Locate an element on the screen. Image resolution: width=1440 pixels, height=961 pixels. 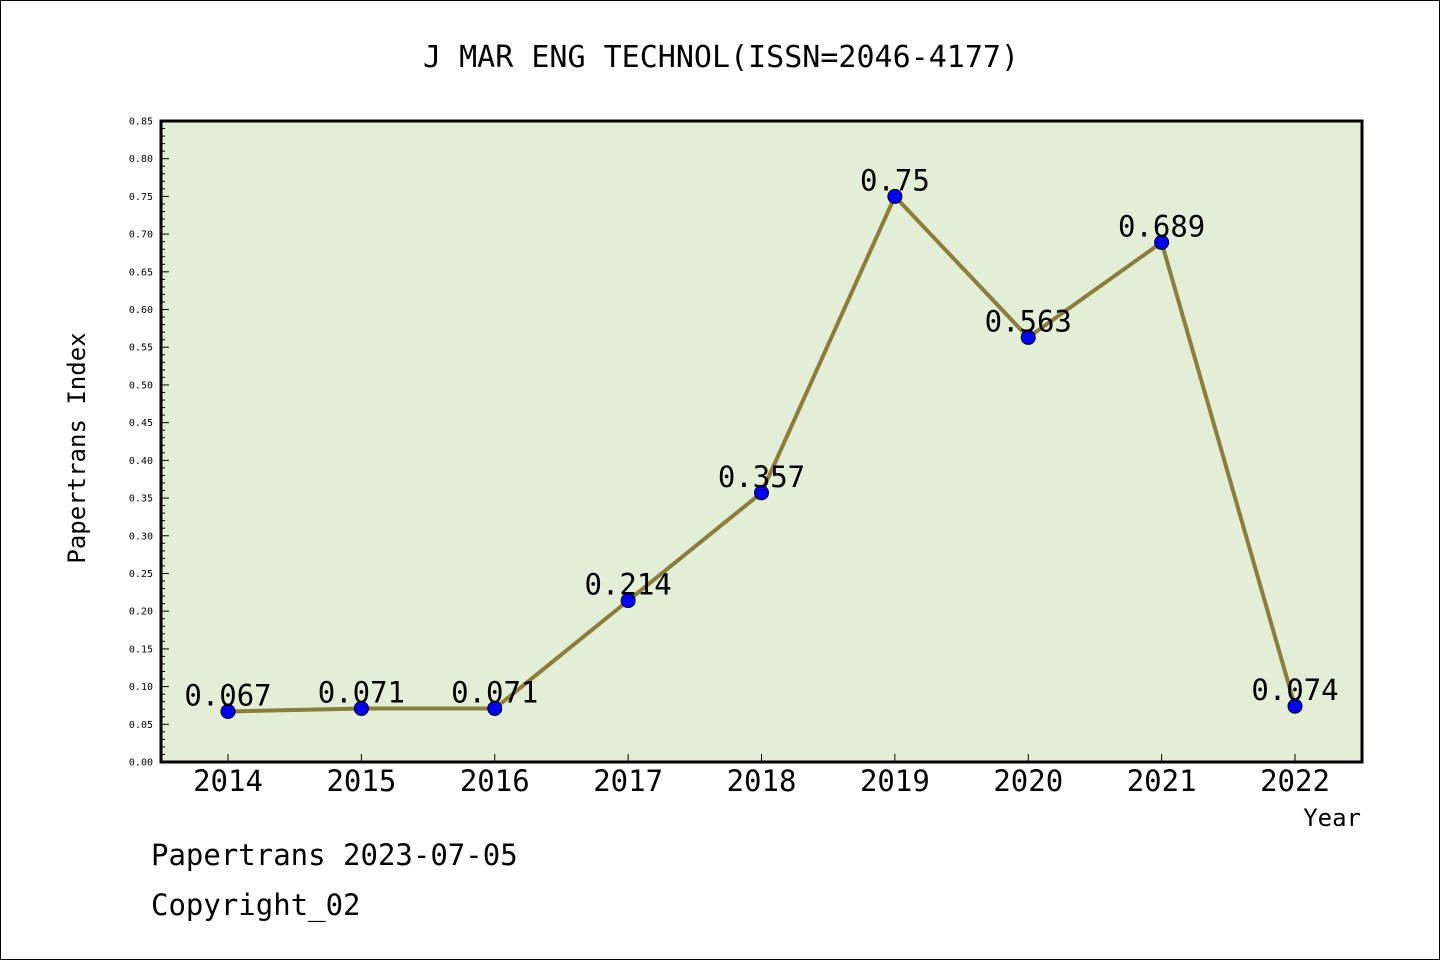
y-tick-label: 0.05 is located at coordinates (141, 725).